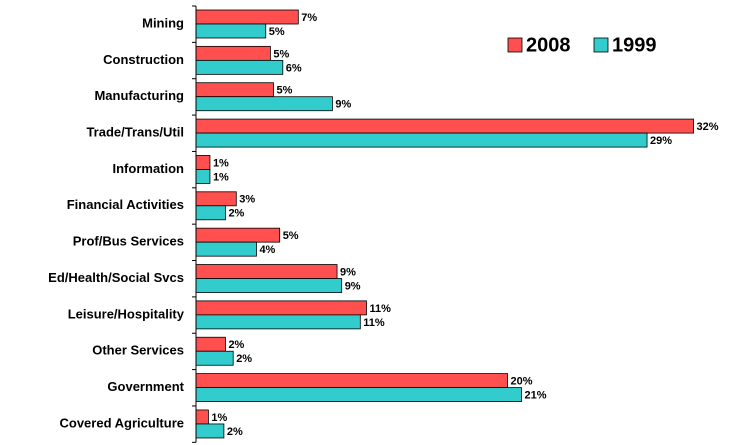  Describe the element at coordinates (163, 22) in the screenshot. I see `y-tick-label: Mining` at that location.